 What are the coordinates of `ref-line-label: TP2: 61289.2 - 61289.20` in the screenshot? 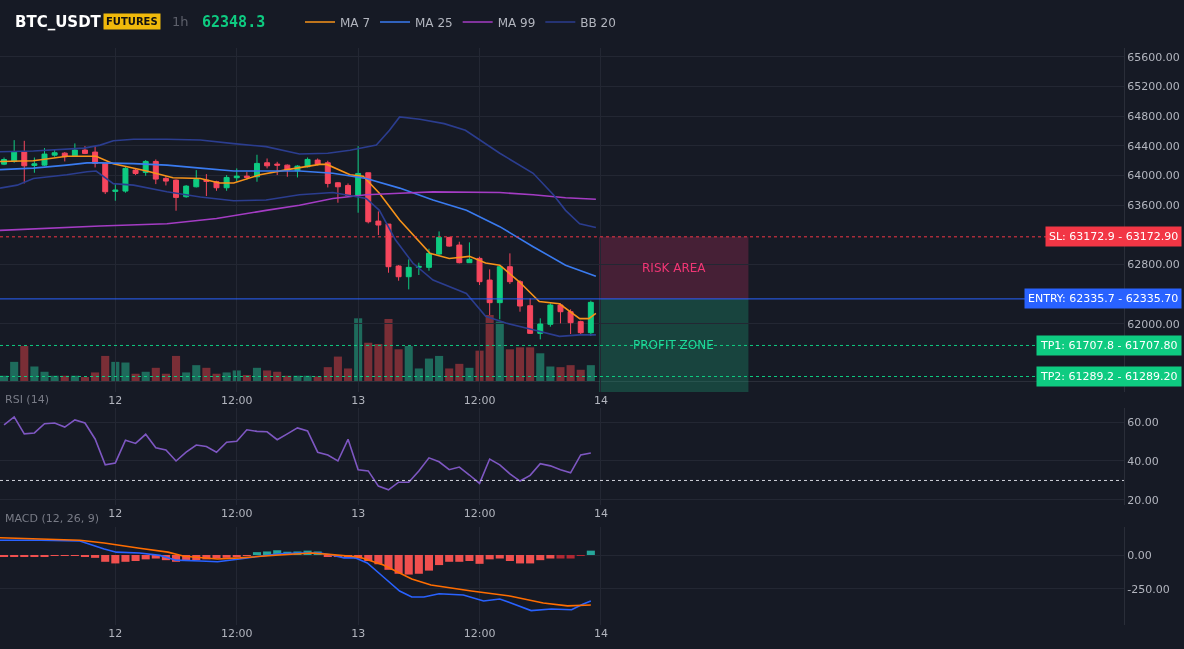 It's located at (1109, 376).